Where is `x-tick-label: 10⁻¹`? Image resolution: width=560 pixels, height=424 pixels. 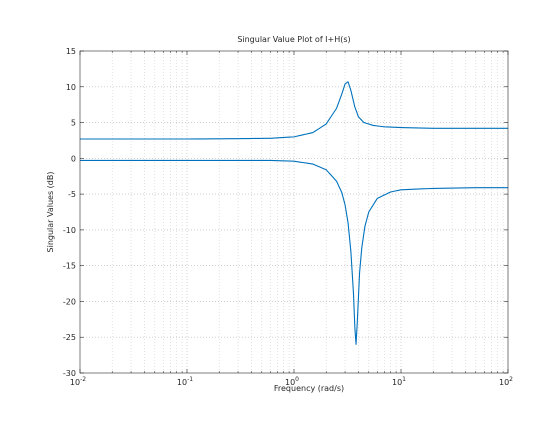
x-tick-label: 10⁻¹ is located at coordinates (185, 381).